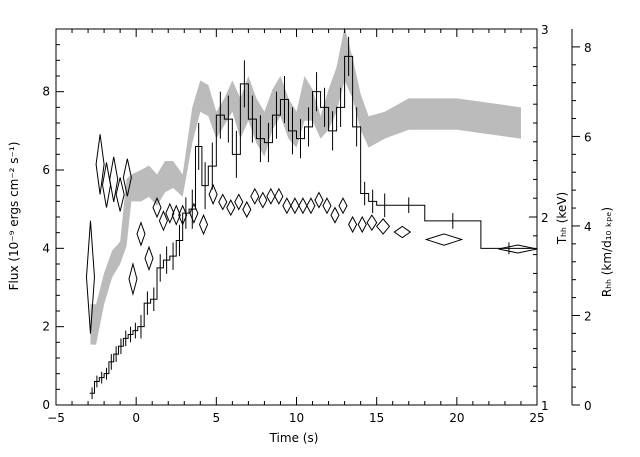 This screenshot has height=457, width=640. I want to click on x-tick-label: 5, so click(217, 418).